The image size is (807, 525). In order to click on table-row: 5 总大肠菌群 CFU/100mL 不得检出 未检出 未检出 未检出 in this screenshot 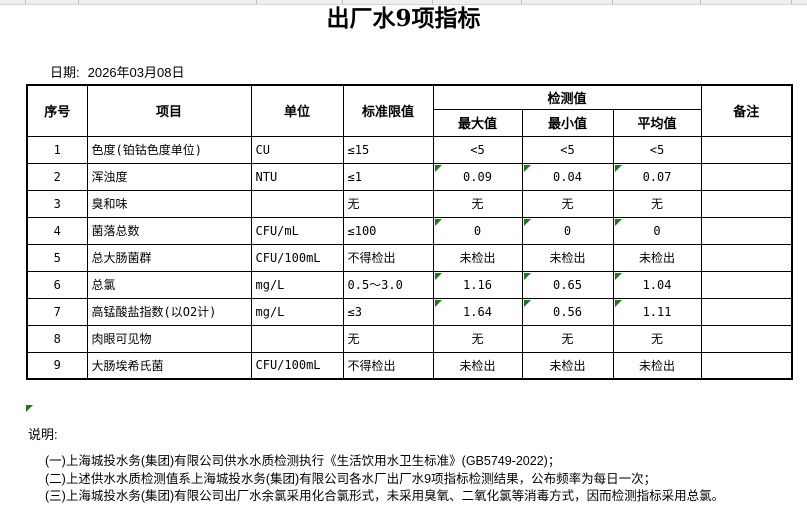, I will do `click(409, 257)`.